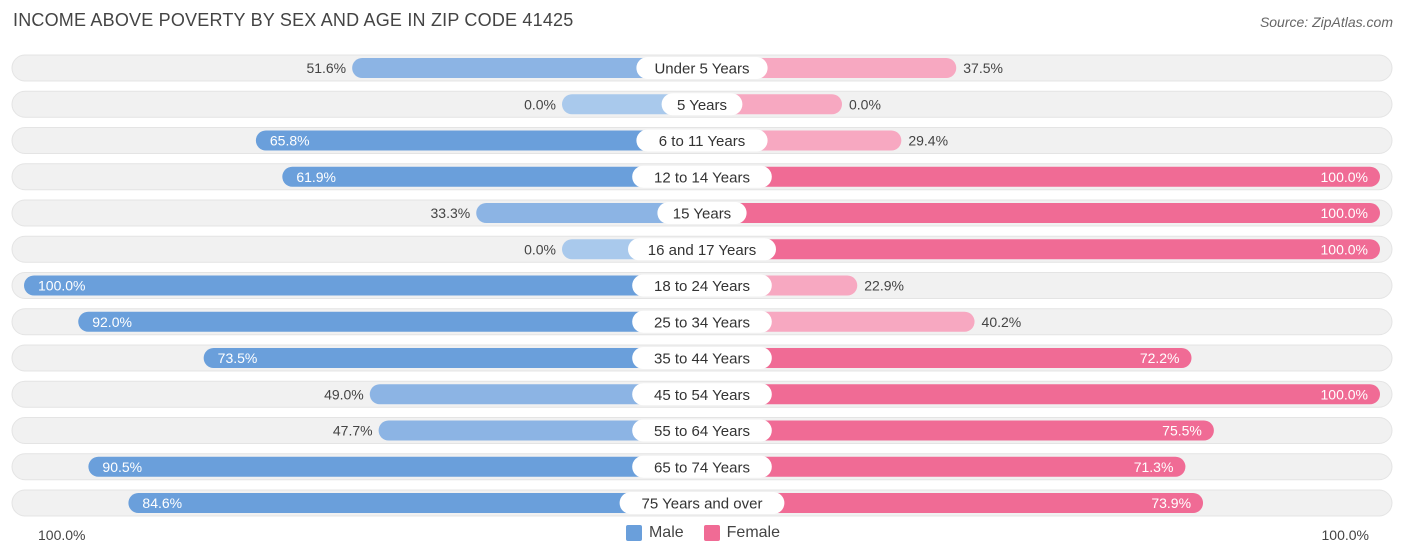  I want to click on category-label: 55 to 64 Years, so click(702, 431).